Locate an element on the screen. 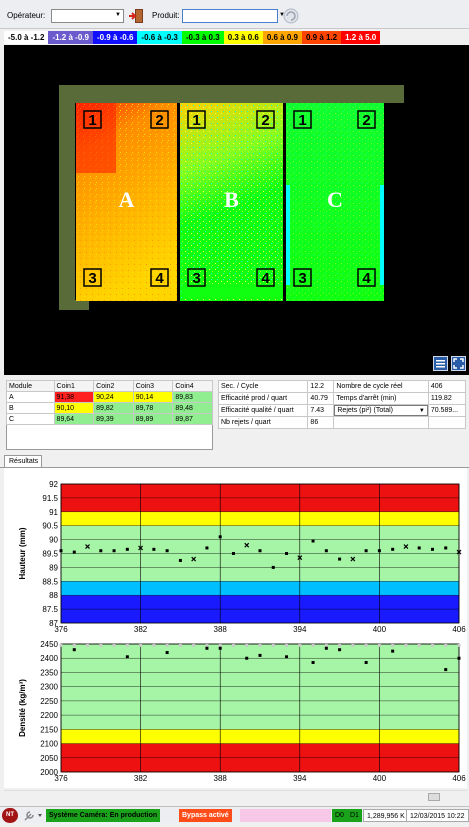 This screenshot has height=827, width=469. y-tick-label: 92 is located at coordinates (53, 484).